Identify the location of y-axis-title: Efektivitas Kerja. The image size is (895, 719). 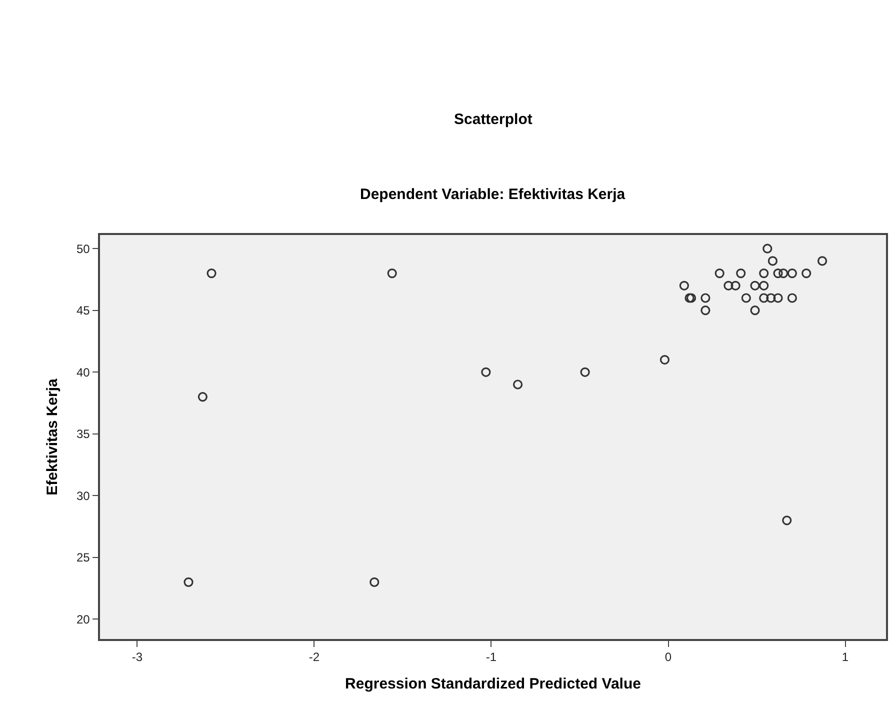
(53, 437).